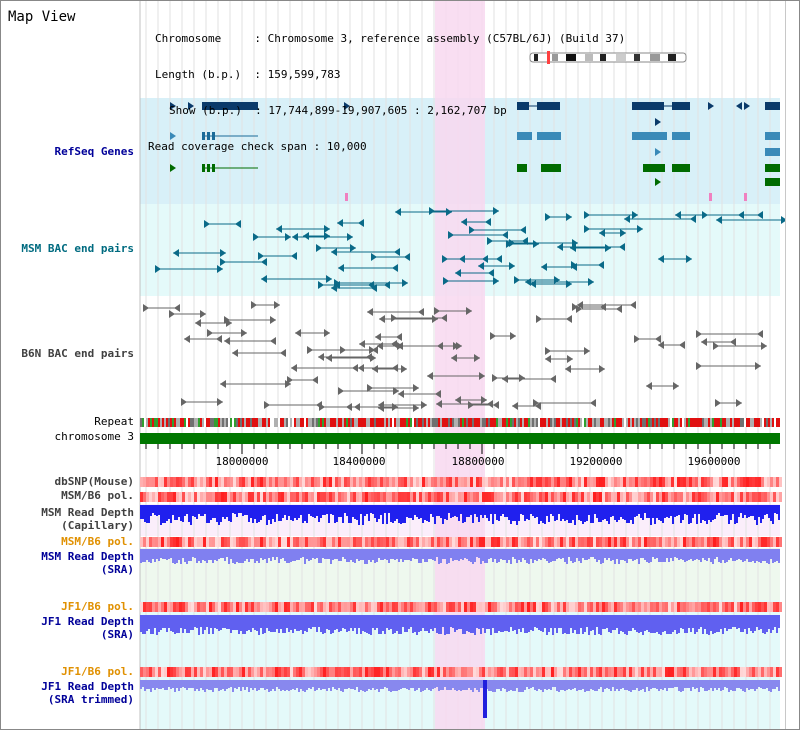  Describe the element at coordinates (77, 353) in the screenshot. I see `track-label-b6n-bac: B6N BAC end pairs` at that location.